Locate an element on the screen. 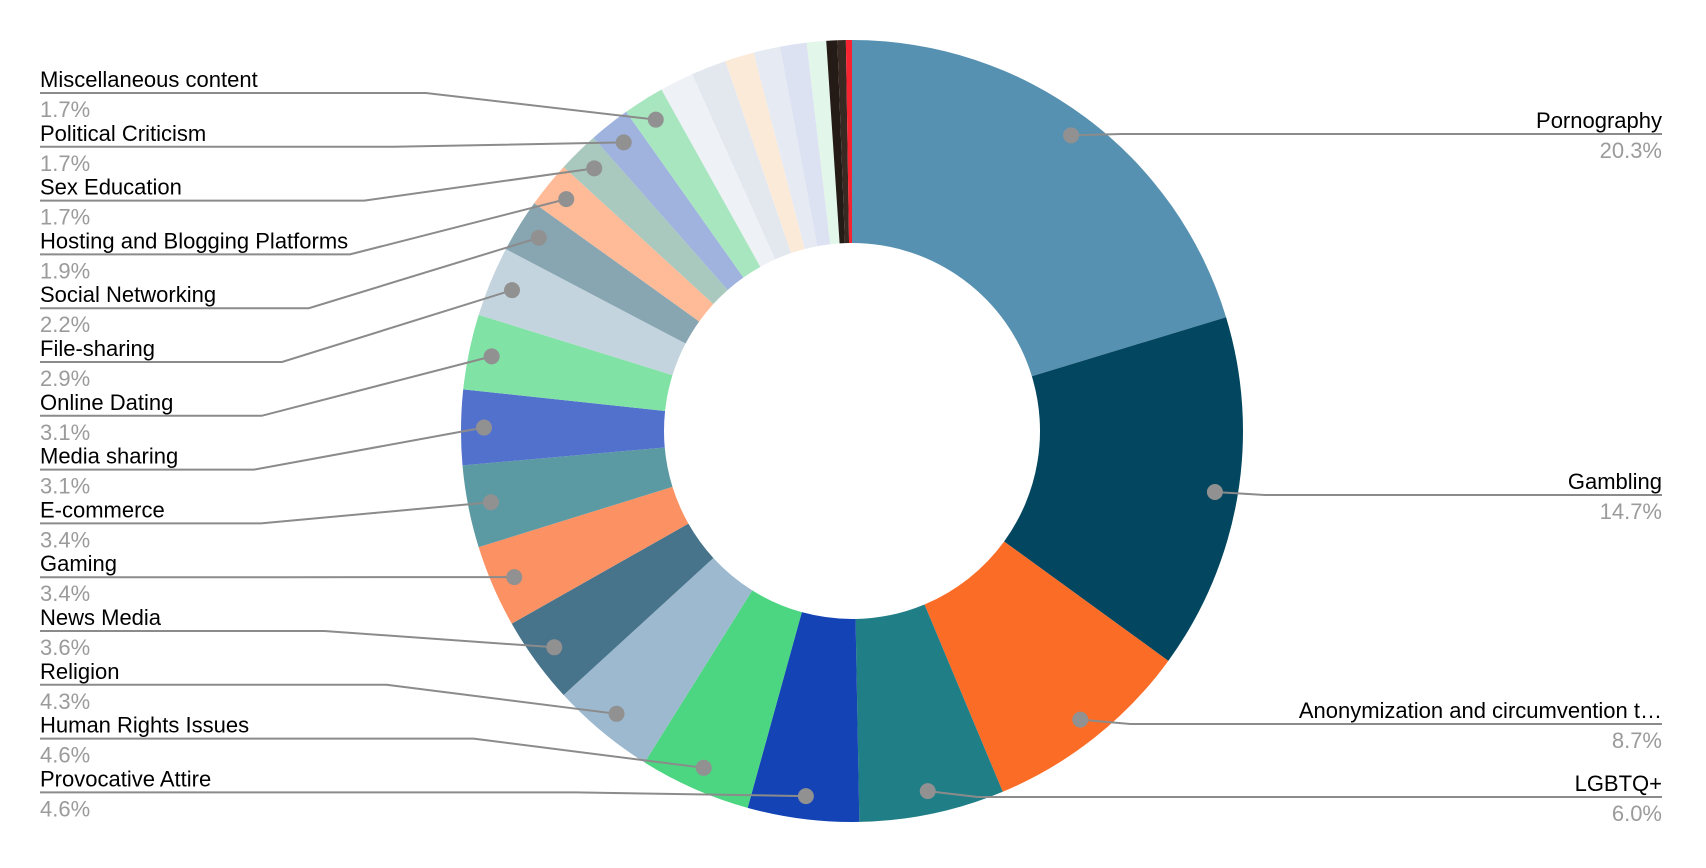 The height and width of the screenshot is (868, 1706). slice-label-news-media: News Media is located at coordinates (101, 617).